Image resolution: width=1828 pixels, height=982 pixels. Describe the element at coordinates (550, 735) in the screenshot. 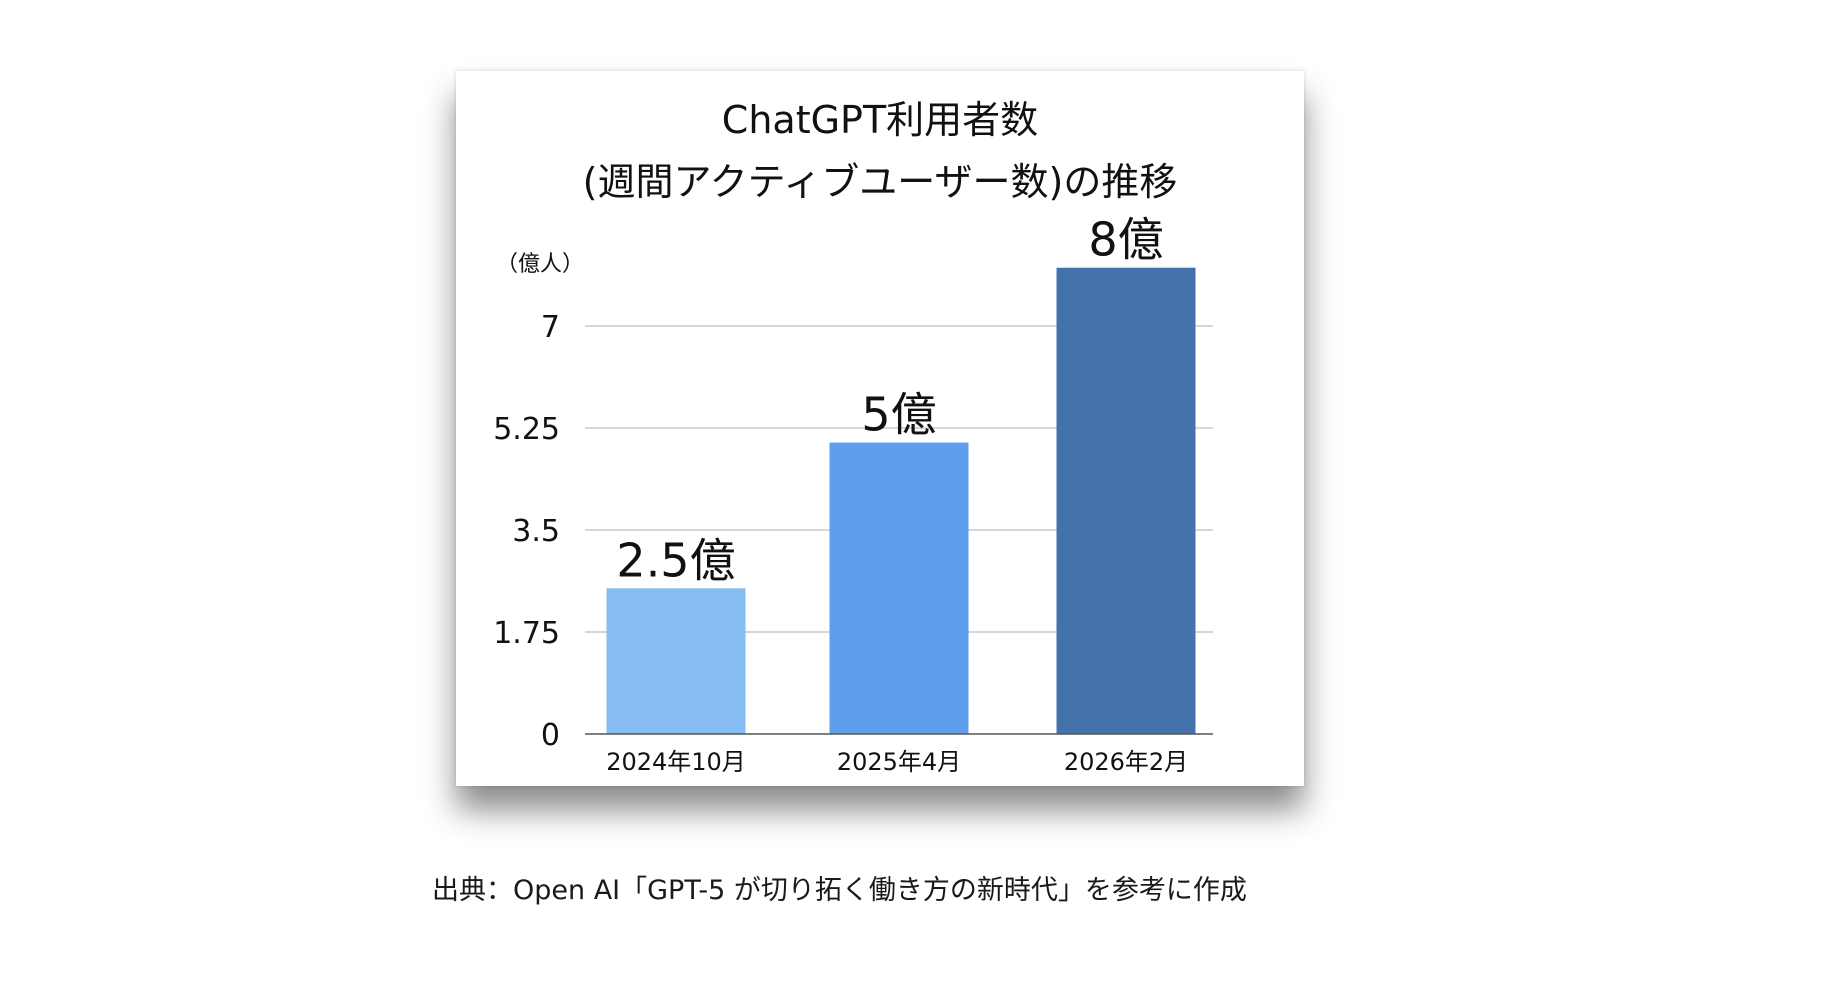

I see `y-tick-label: 0` at that location.